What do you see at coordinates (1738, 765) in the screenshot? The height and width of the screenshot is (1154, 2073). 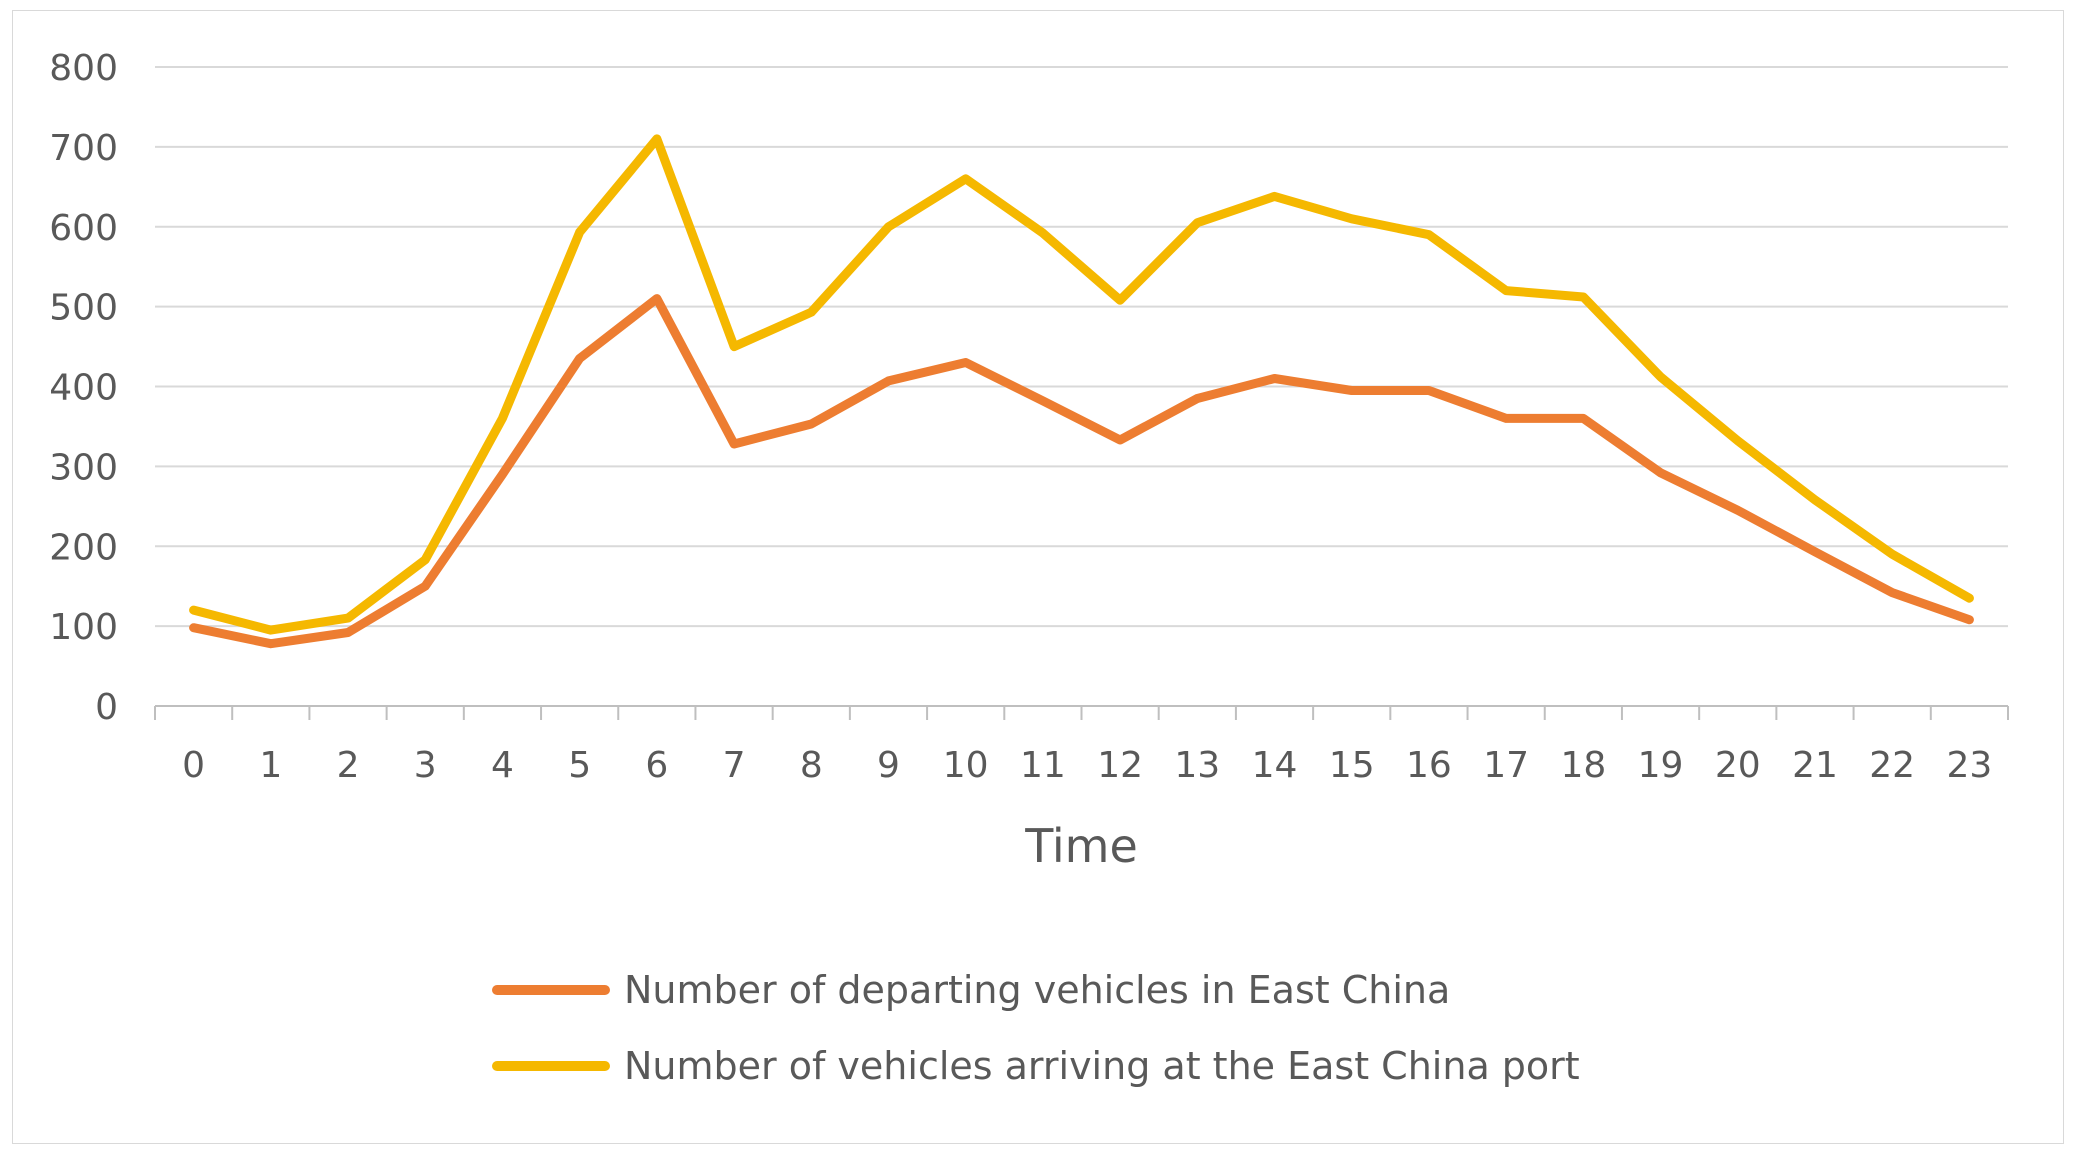 I see `x-tick-label: 20` at bounding box center [1738, 765].